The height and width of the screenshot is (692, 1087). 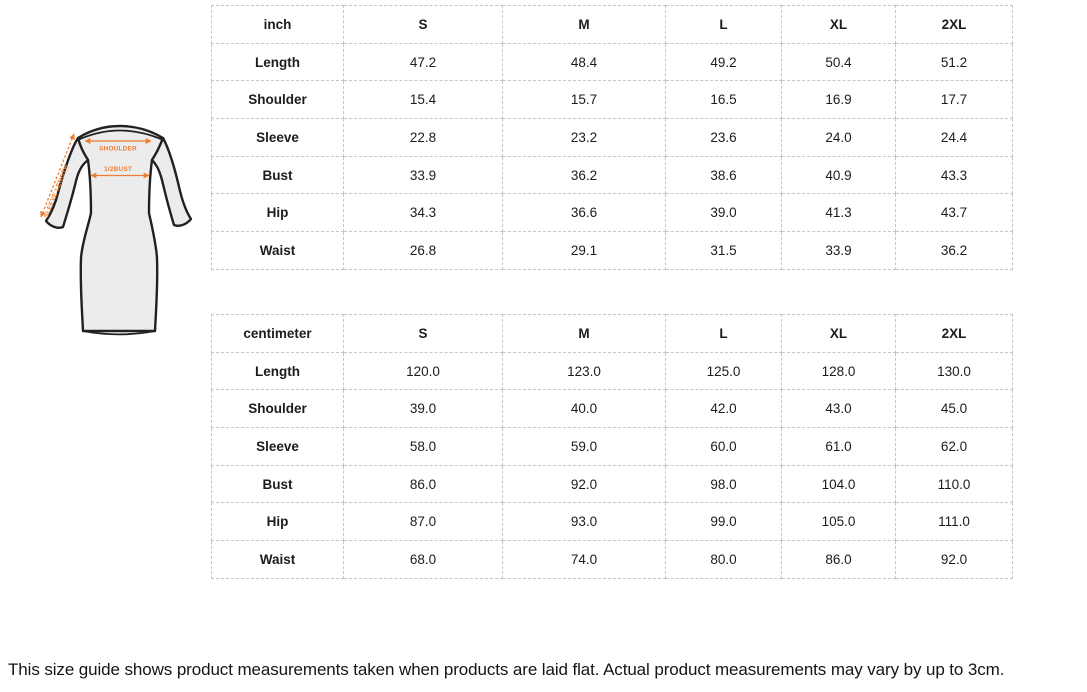 I want to click on measurement-value: 16.9, so click(x=838, y=100).